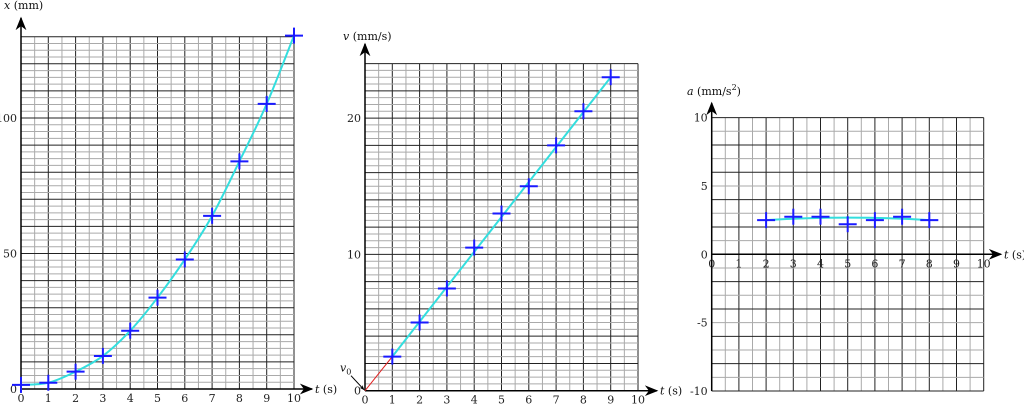 This screenshot has width=1024, height=407. I want to click on y-axis-var: x, so click(7, 6).